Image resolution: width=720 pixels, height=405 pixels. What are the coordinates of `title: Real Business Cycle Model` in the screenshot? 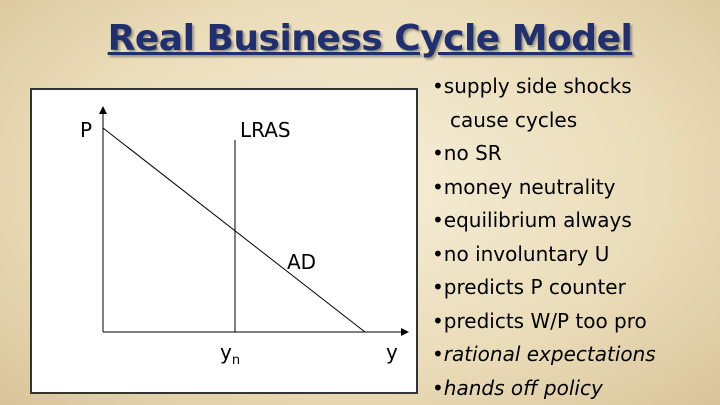 It's located at (370, 38).